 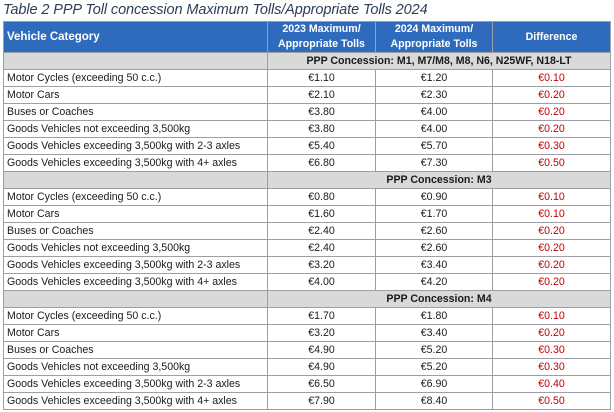 What do you see at coordinates (321, 197) in the screenshot?
I see `toll-2023-cell: €0.80` at bounding box center [321, 197].